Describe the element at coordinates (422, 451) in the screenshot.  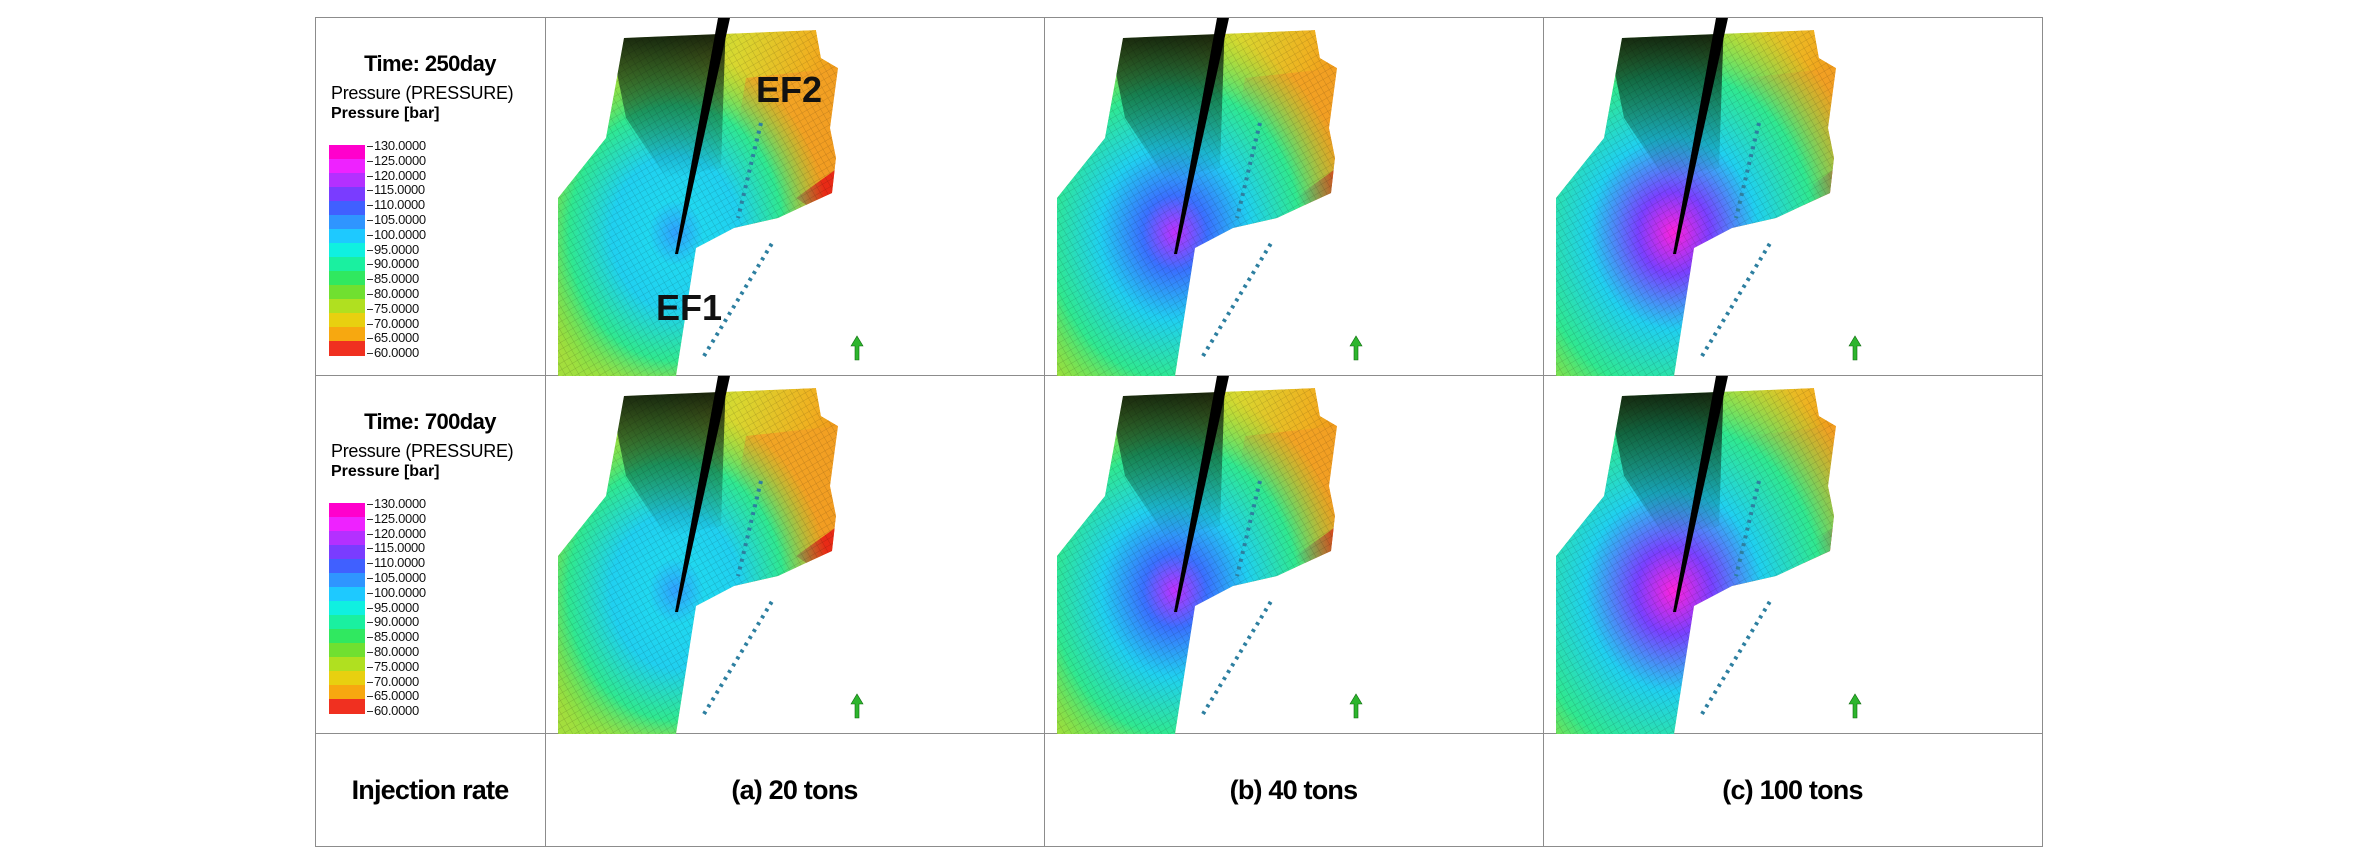
I see `legend-variable: Pressure (PRESSURE)` at that location.